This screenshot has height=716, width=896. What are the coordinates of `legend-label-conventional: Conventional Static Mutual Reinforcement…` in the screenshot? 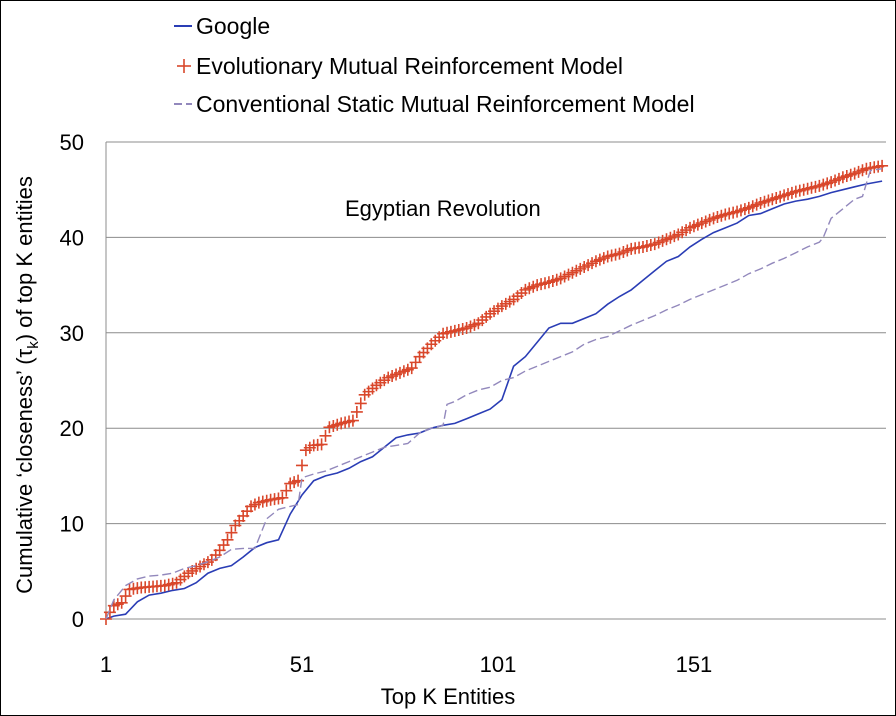 It's located at (445, 104).